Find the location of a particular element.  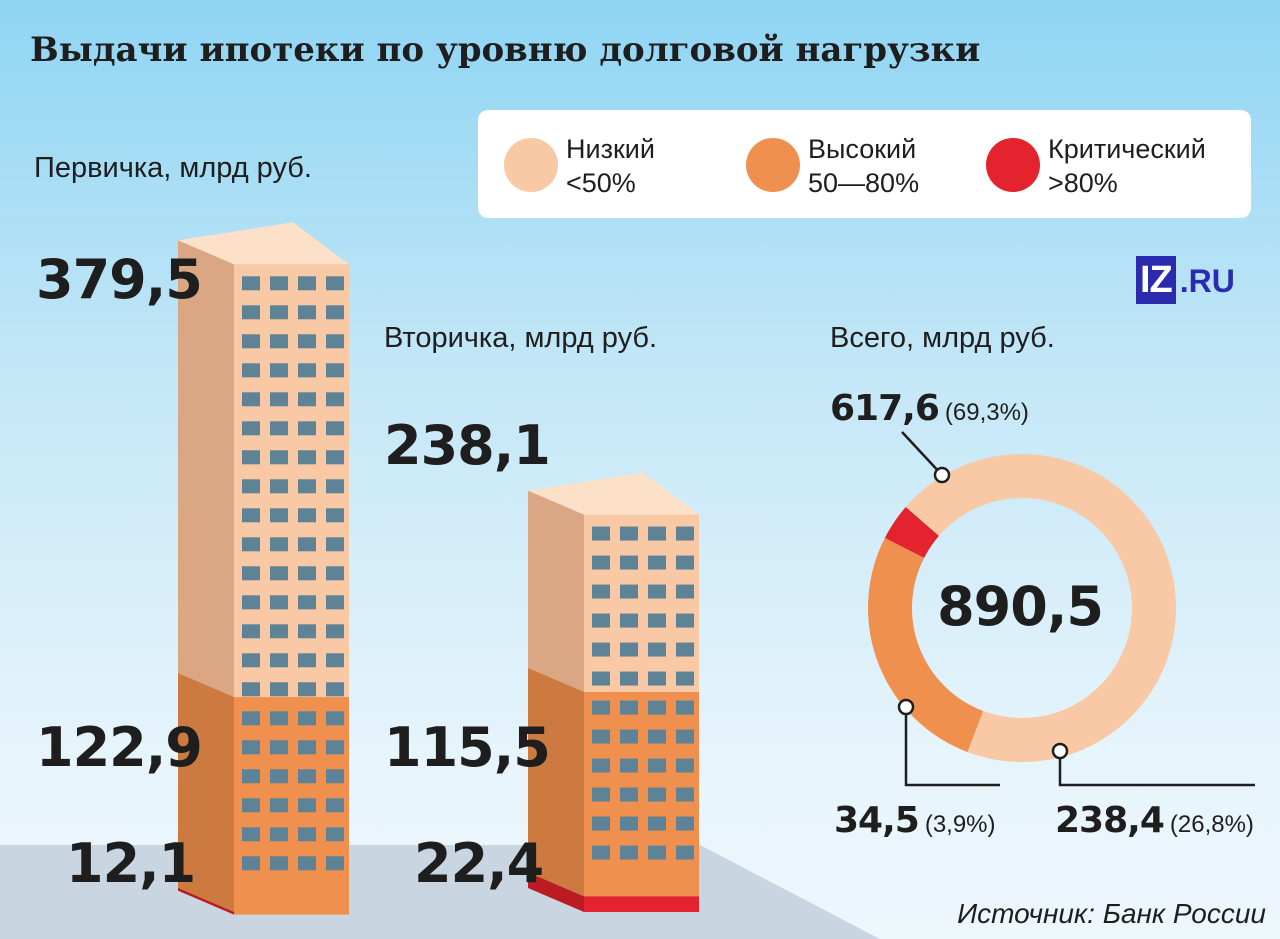

primary-building is located at coordinates (263, 568).